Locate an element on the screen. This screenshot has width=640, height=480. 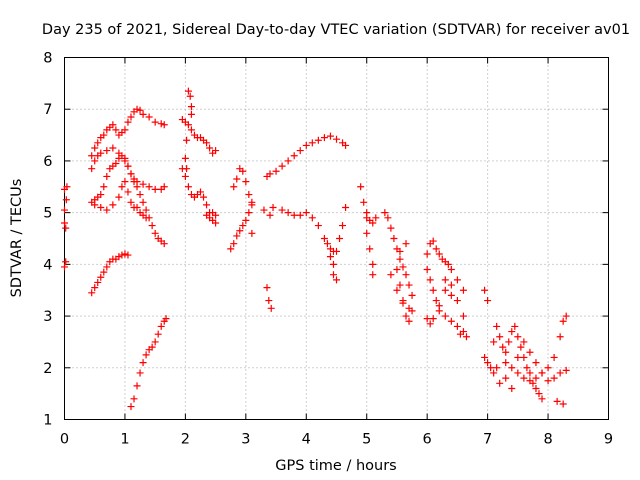
x-tick-label: 8 is located at coordinates (547, 440).